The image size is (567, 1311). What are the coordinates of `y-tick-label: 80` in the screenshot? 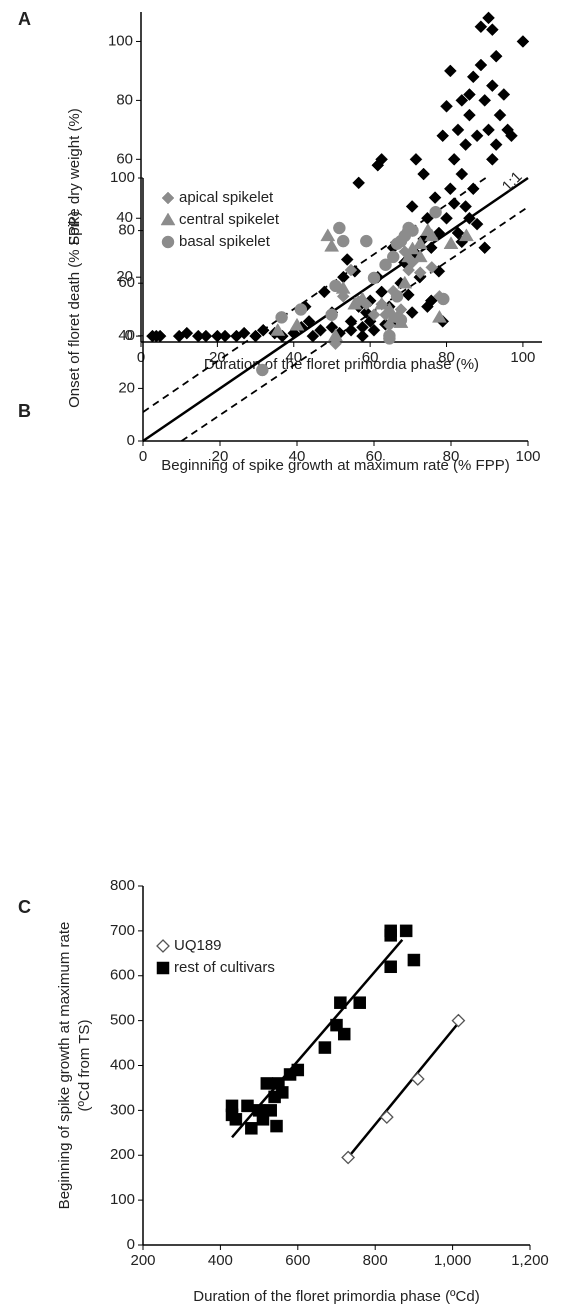 It's located at (124, 99).